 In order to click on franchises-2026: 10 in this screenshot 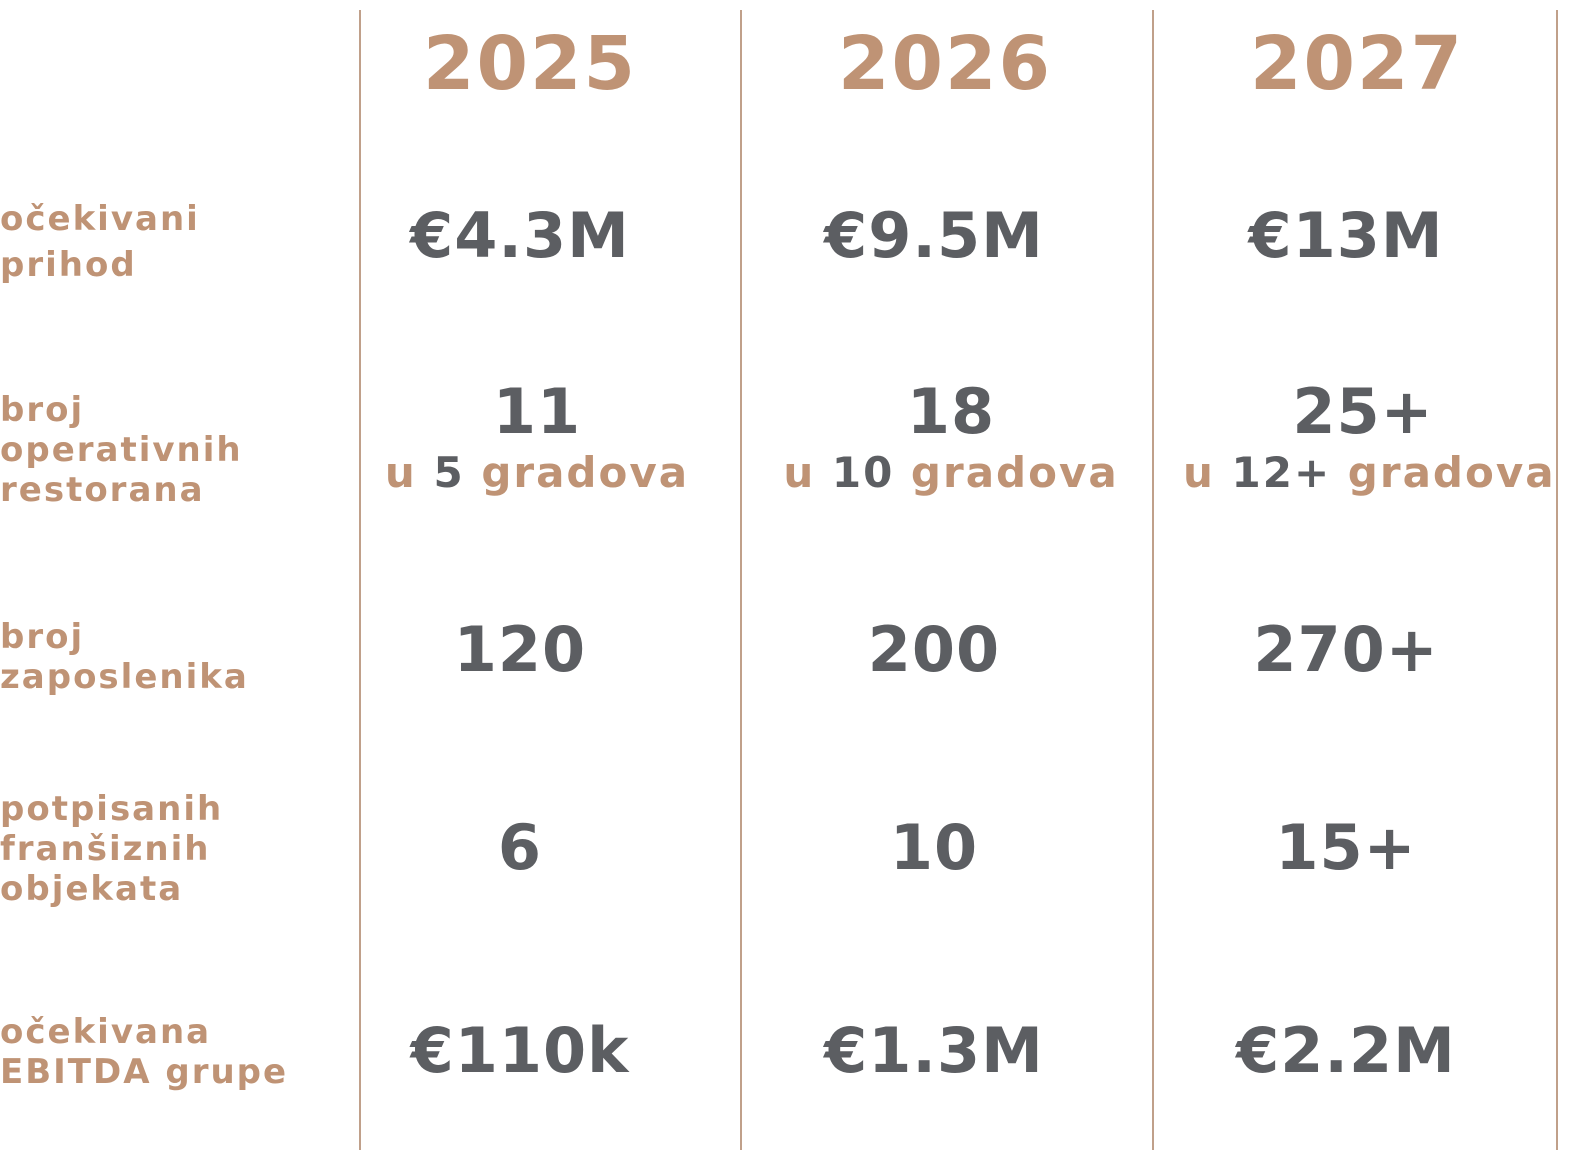, I will do `click(934, 847)`.